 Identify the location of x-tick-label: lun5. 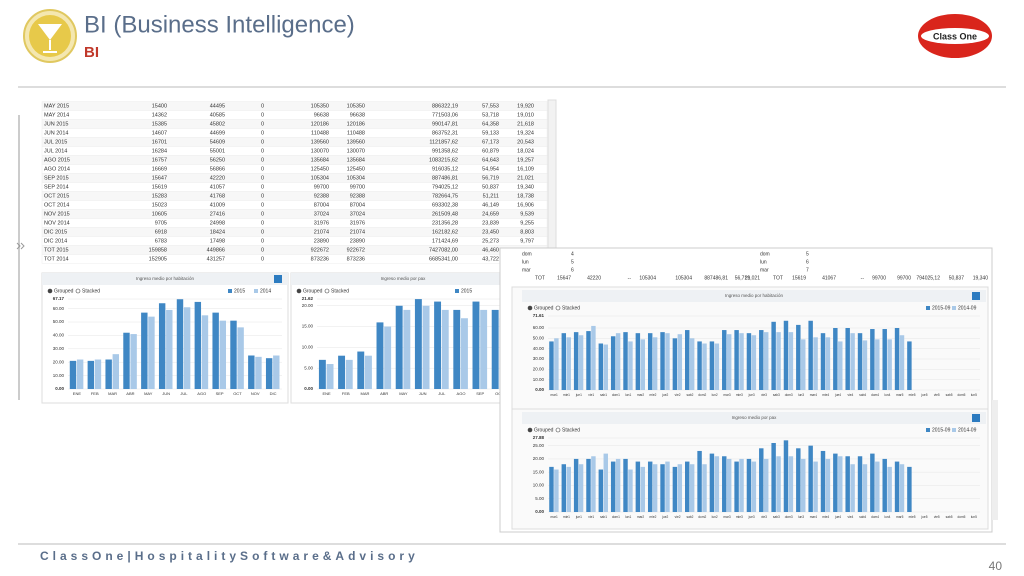
(974, 395).